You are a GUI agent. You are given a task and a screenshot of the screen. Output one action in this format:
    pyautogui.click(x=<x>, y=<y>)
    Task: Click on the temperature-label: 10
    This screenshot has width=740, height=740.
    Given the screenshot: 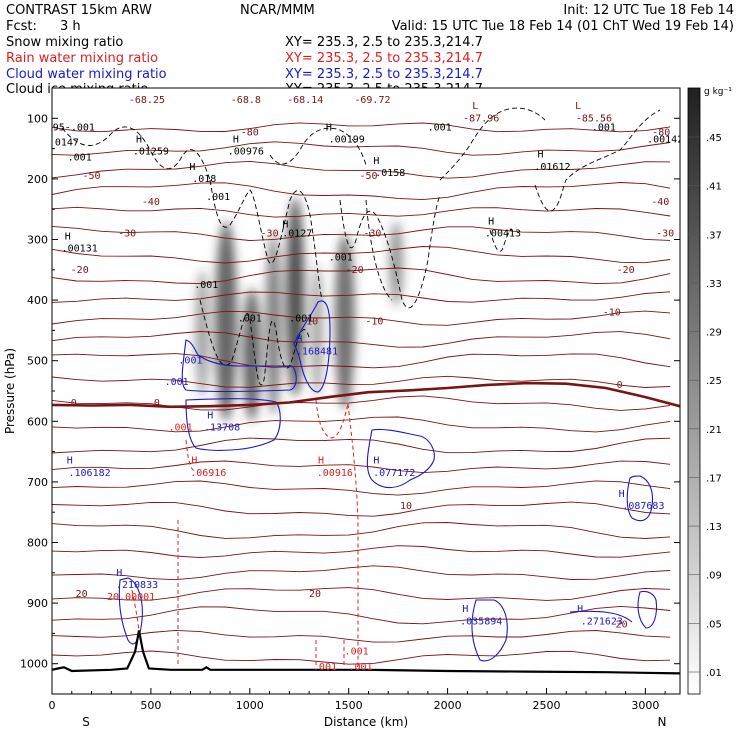 What is the action you would take?
    pyautogui.click(x=406, y=506)
    